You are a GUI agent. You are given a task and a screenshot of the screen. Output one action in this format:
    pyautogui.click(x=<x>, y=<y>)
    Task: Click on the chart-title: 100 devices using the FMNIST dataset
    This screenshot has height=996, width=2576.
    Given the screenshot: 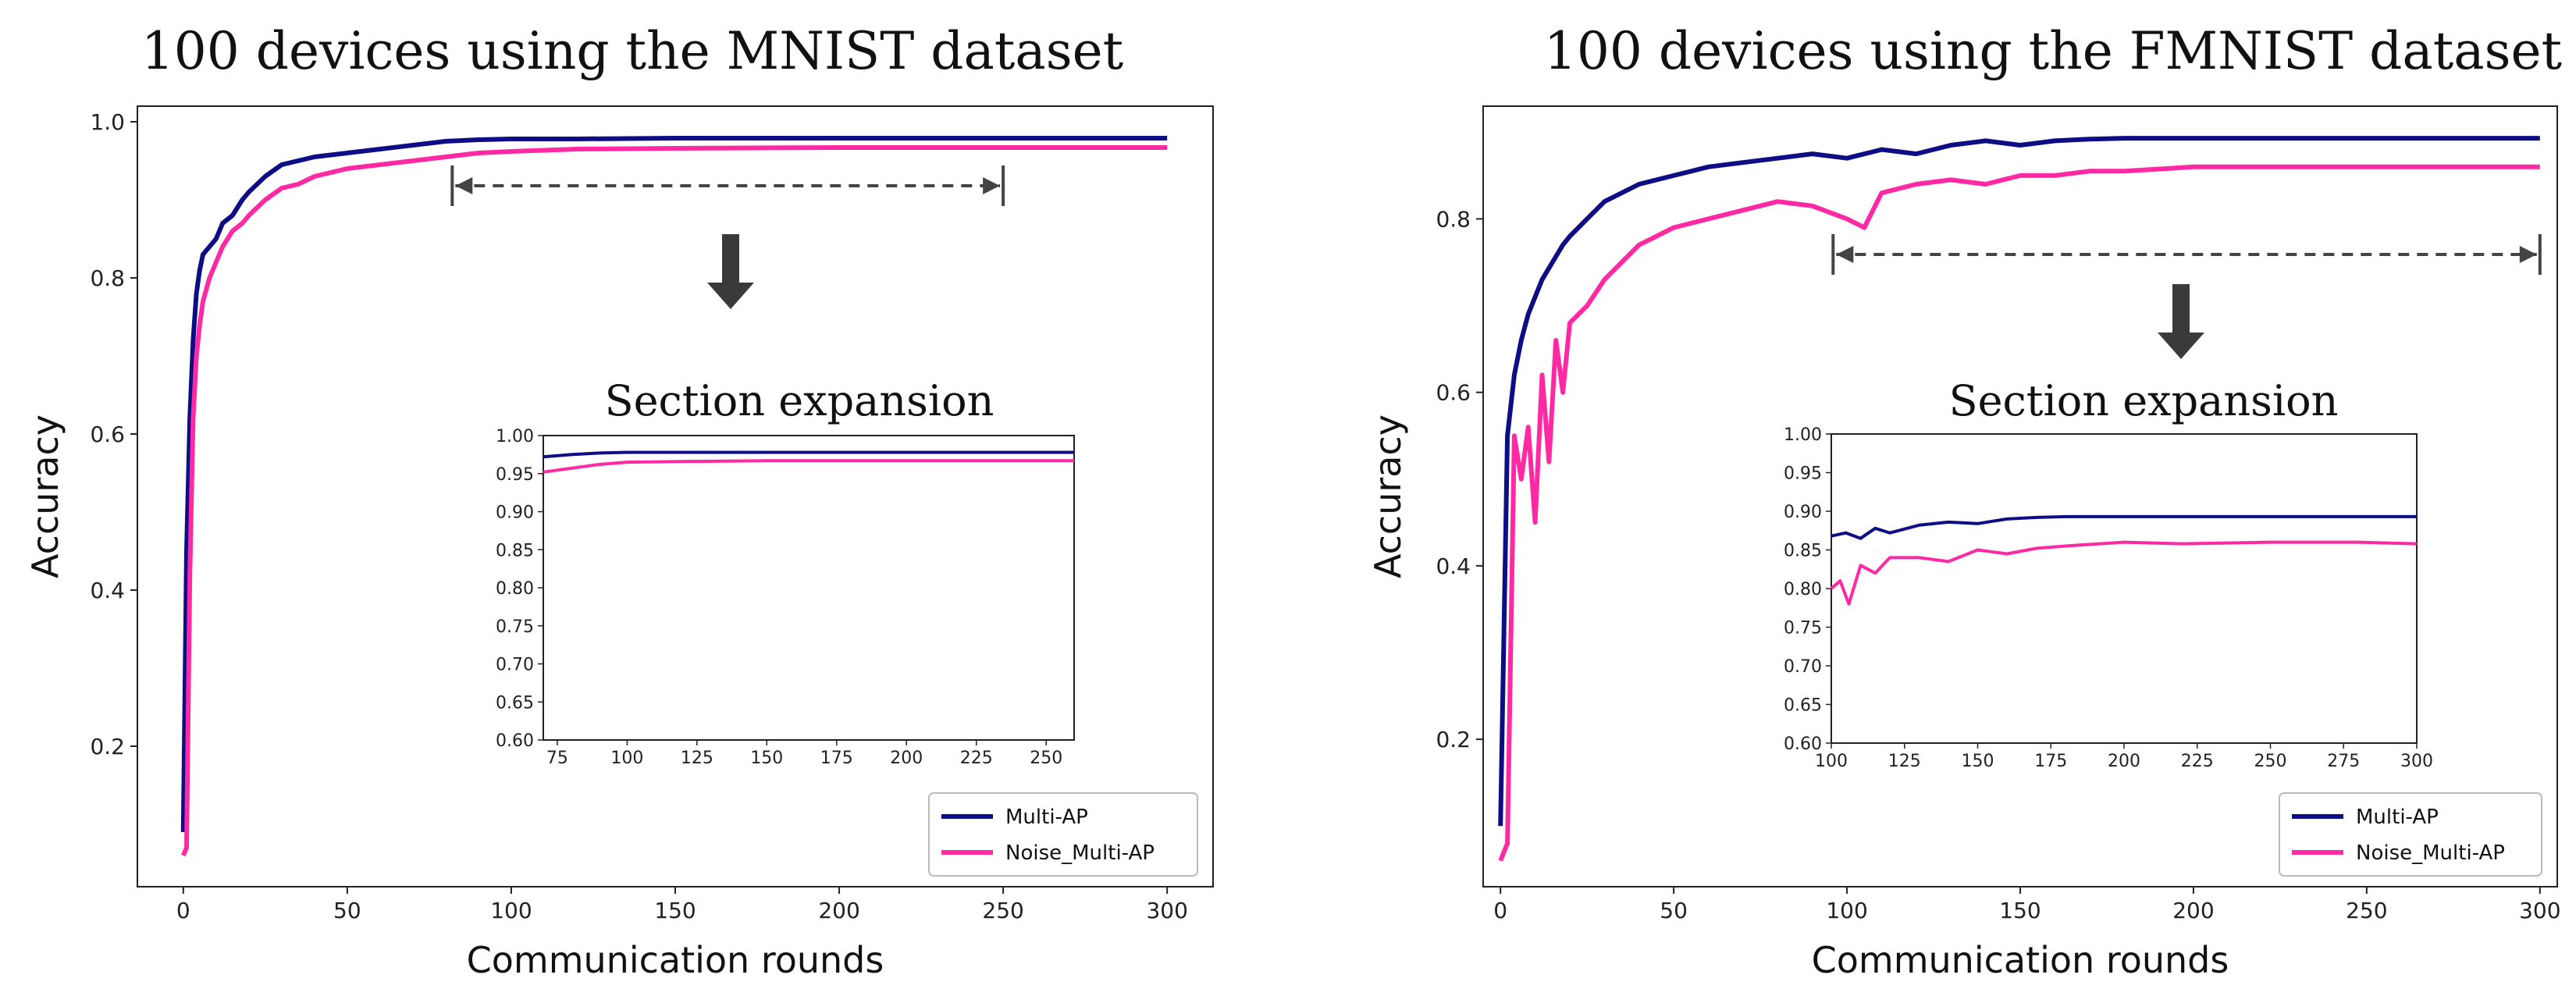 What is the action you would take?
    pyautogui.click(x=2053, y=51)
    